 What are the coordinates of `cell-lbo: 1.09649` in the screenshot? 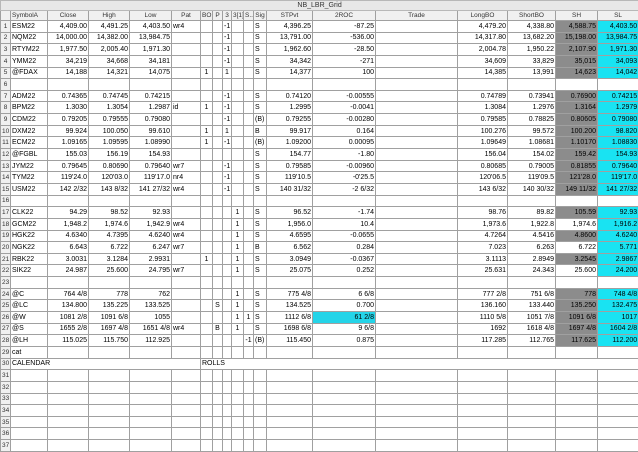 It's located at (482, 143).